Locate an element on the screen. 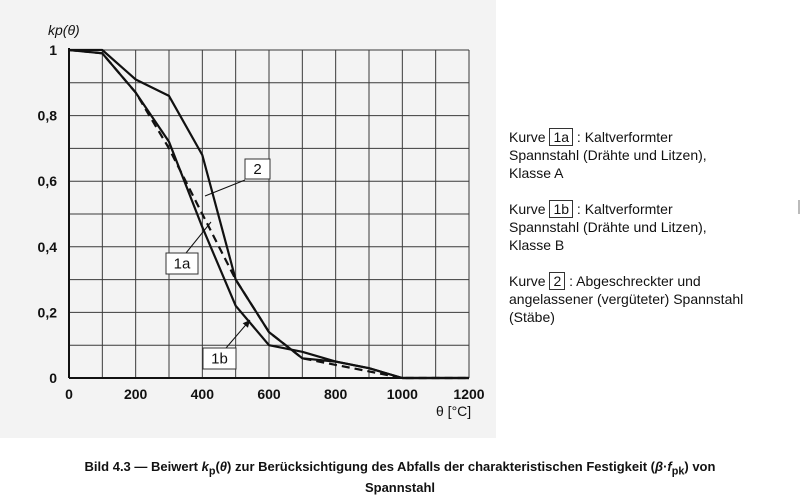 This screenshot has height=502, width=800. caption-p: p is located at coordinates (212, 471).